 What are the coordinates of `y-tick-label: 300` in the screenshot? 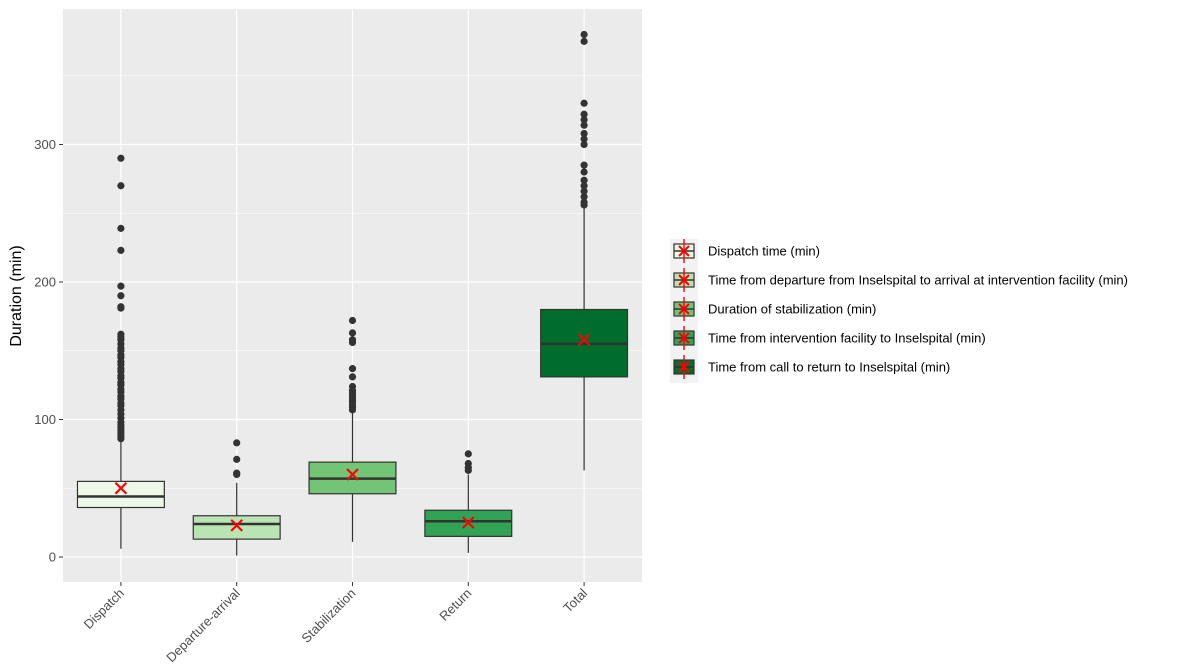 It's located at (45, 144).